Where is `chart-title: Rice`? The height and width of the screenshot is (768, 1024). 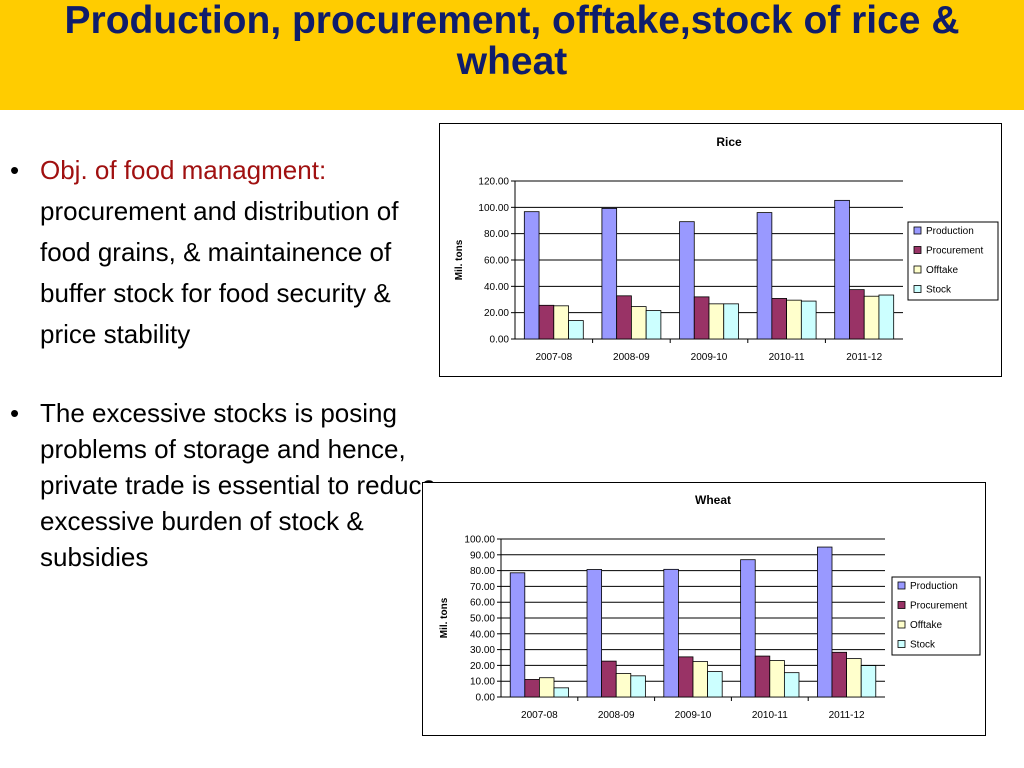 chart-title: Rice is located at coordinates (729, 142).